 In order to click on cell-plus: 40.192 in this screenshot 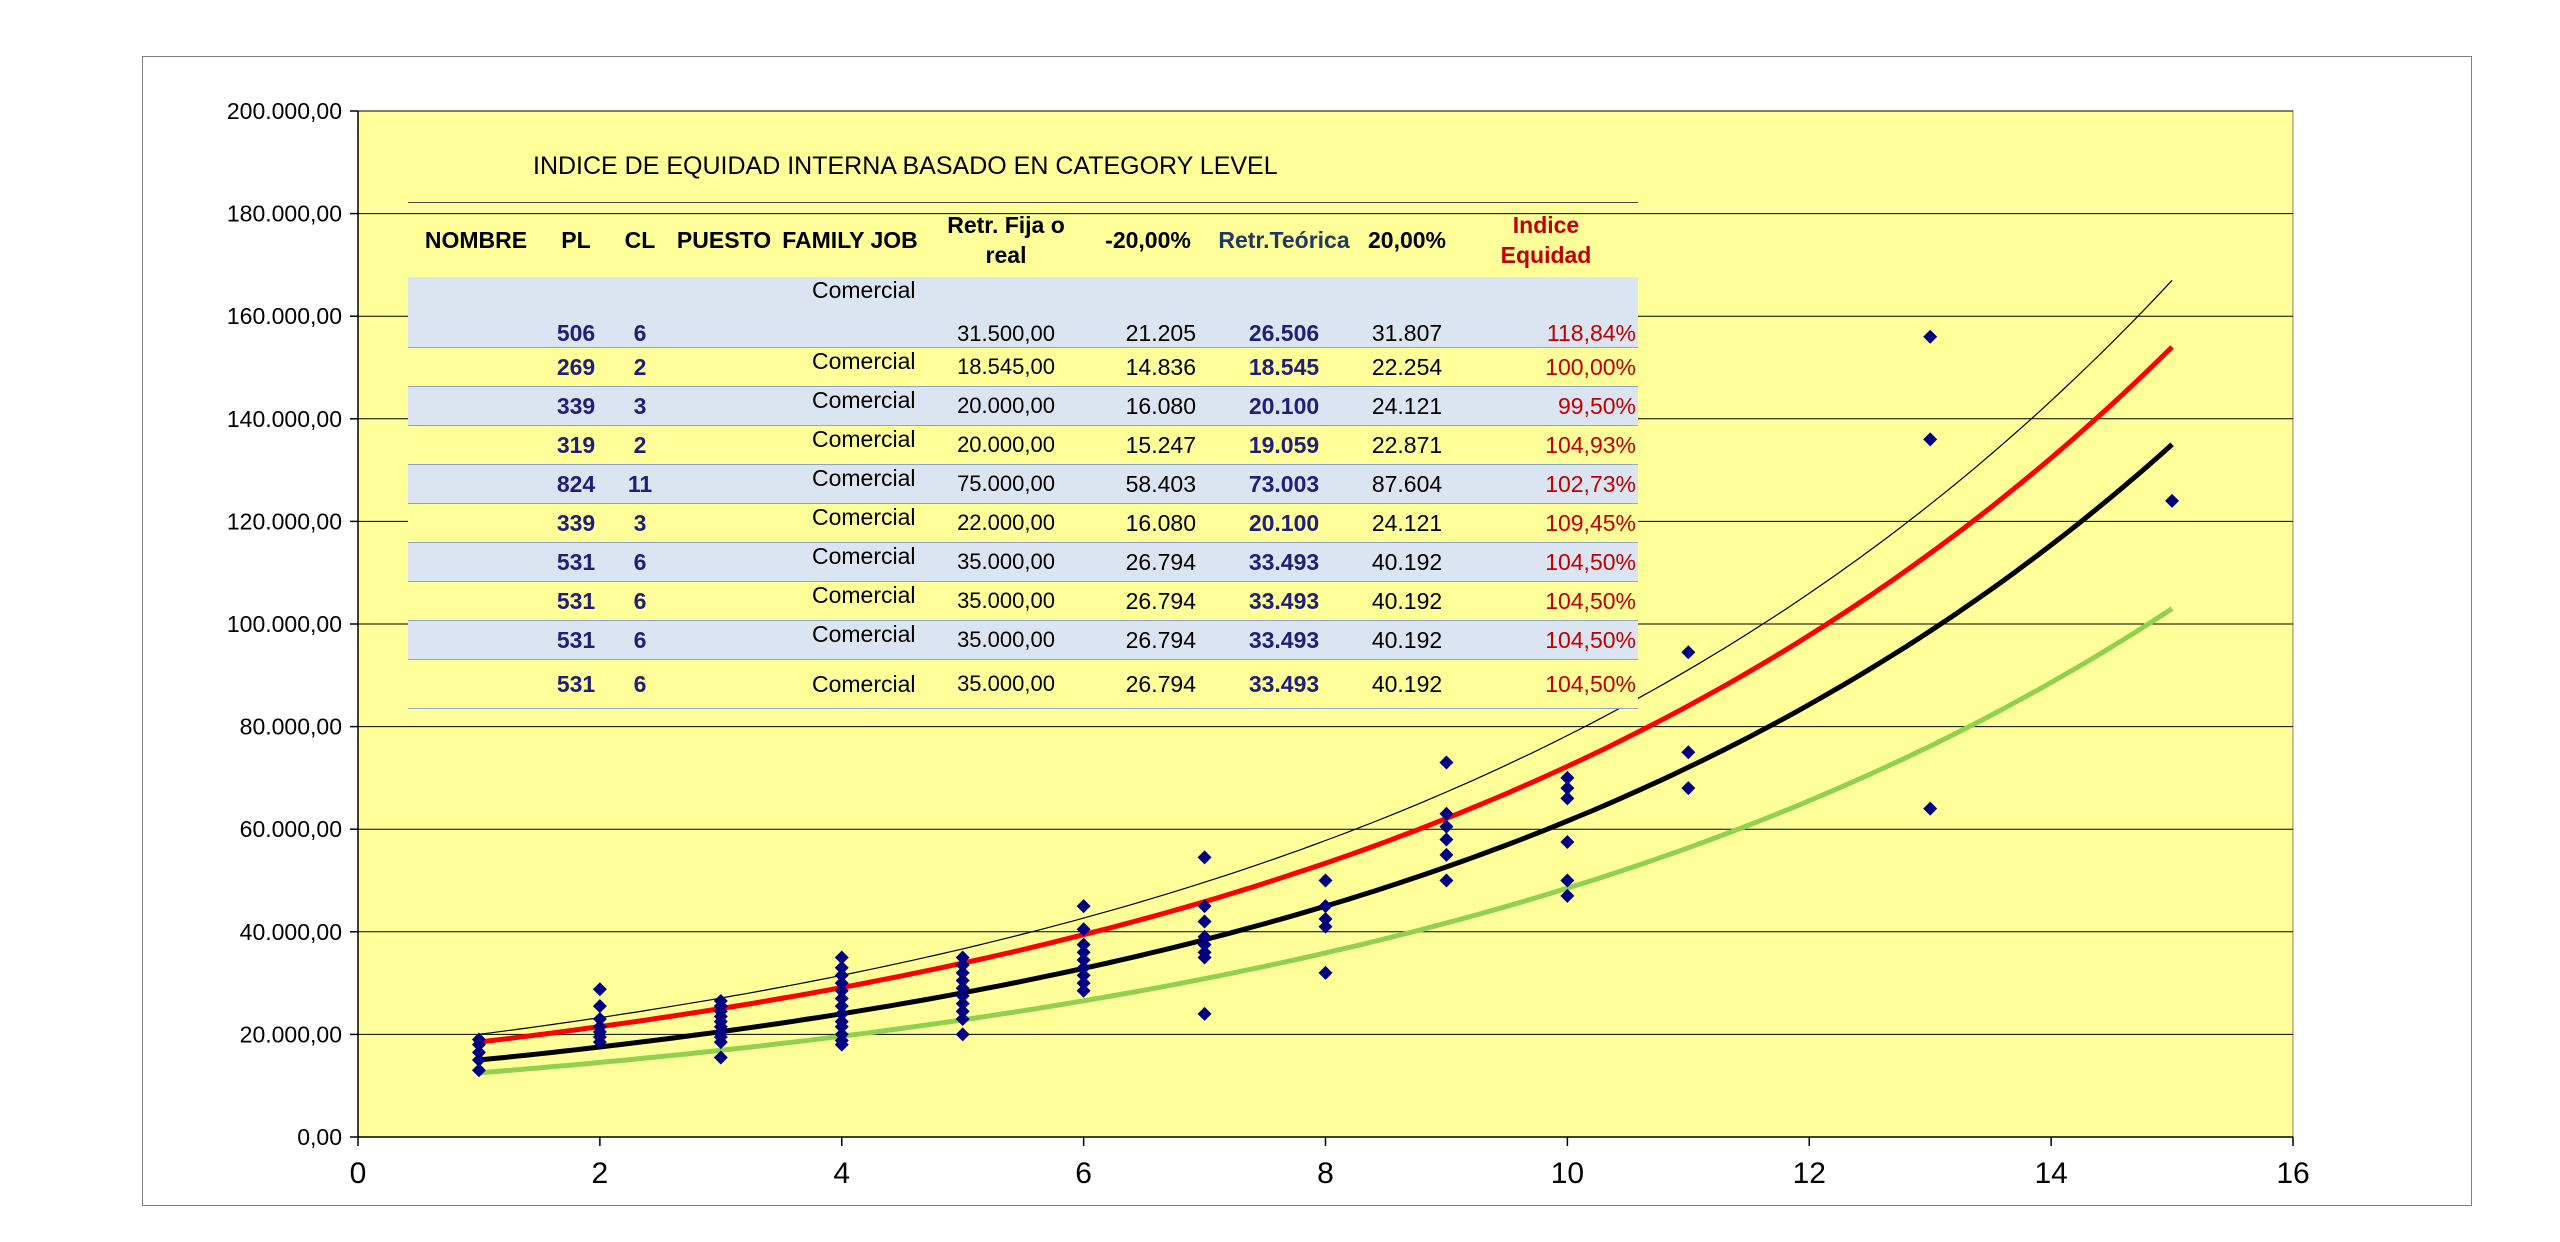, I will do `click(1407, 684)`.